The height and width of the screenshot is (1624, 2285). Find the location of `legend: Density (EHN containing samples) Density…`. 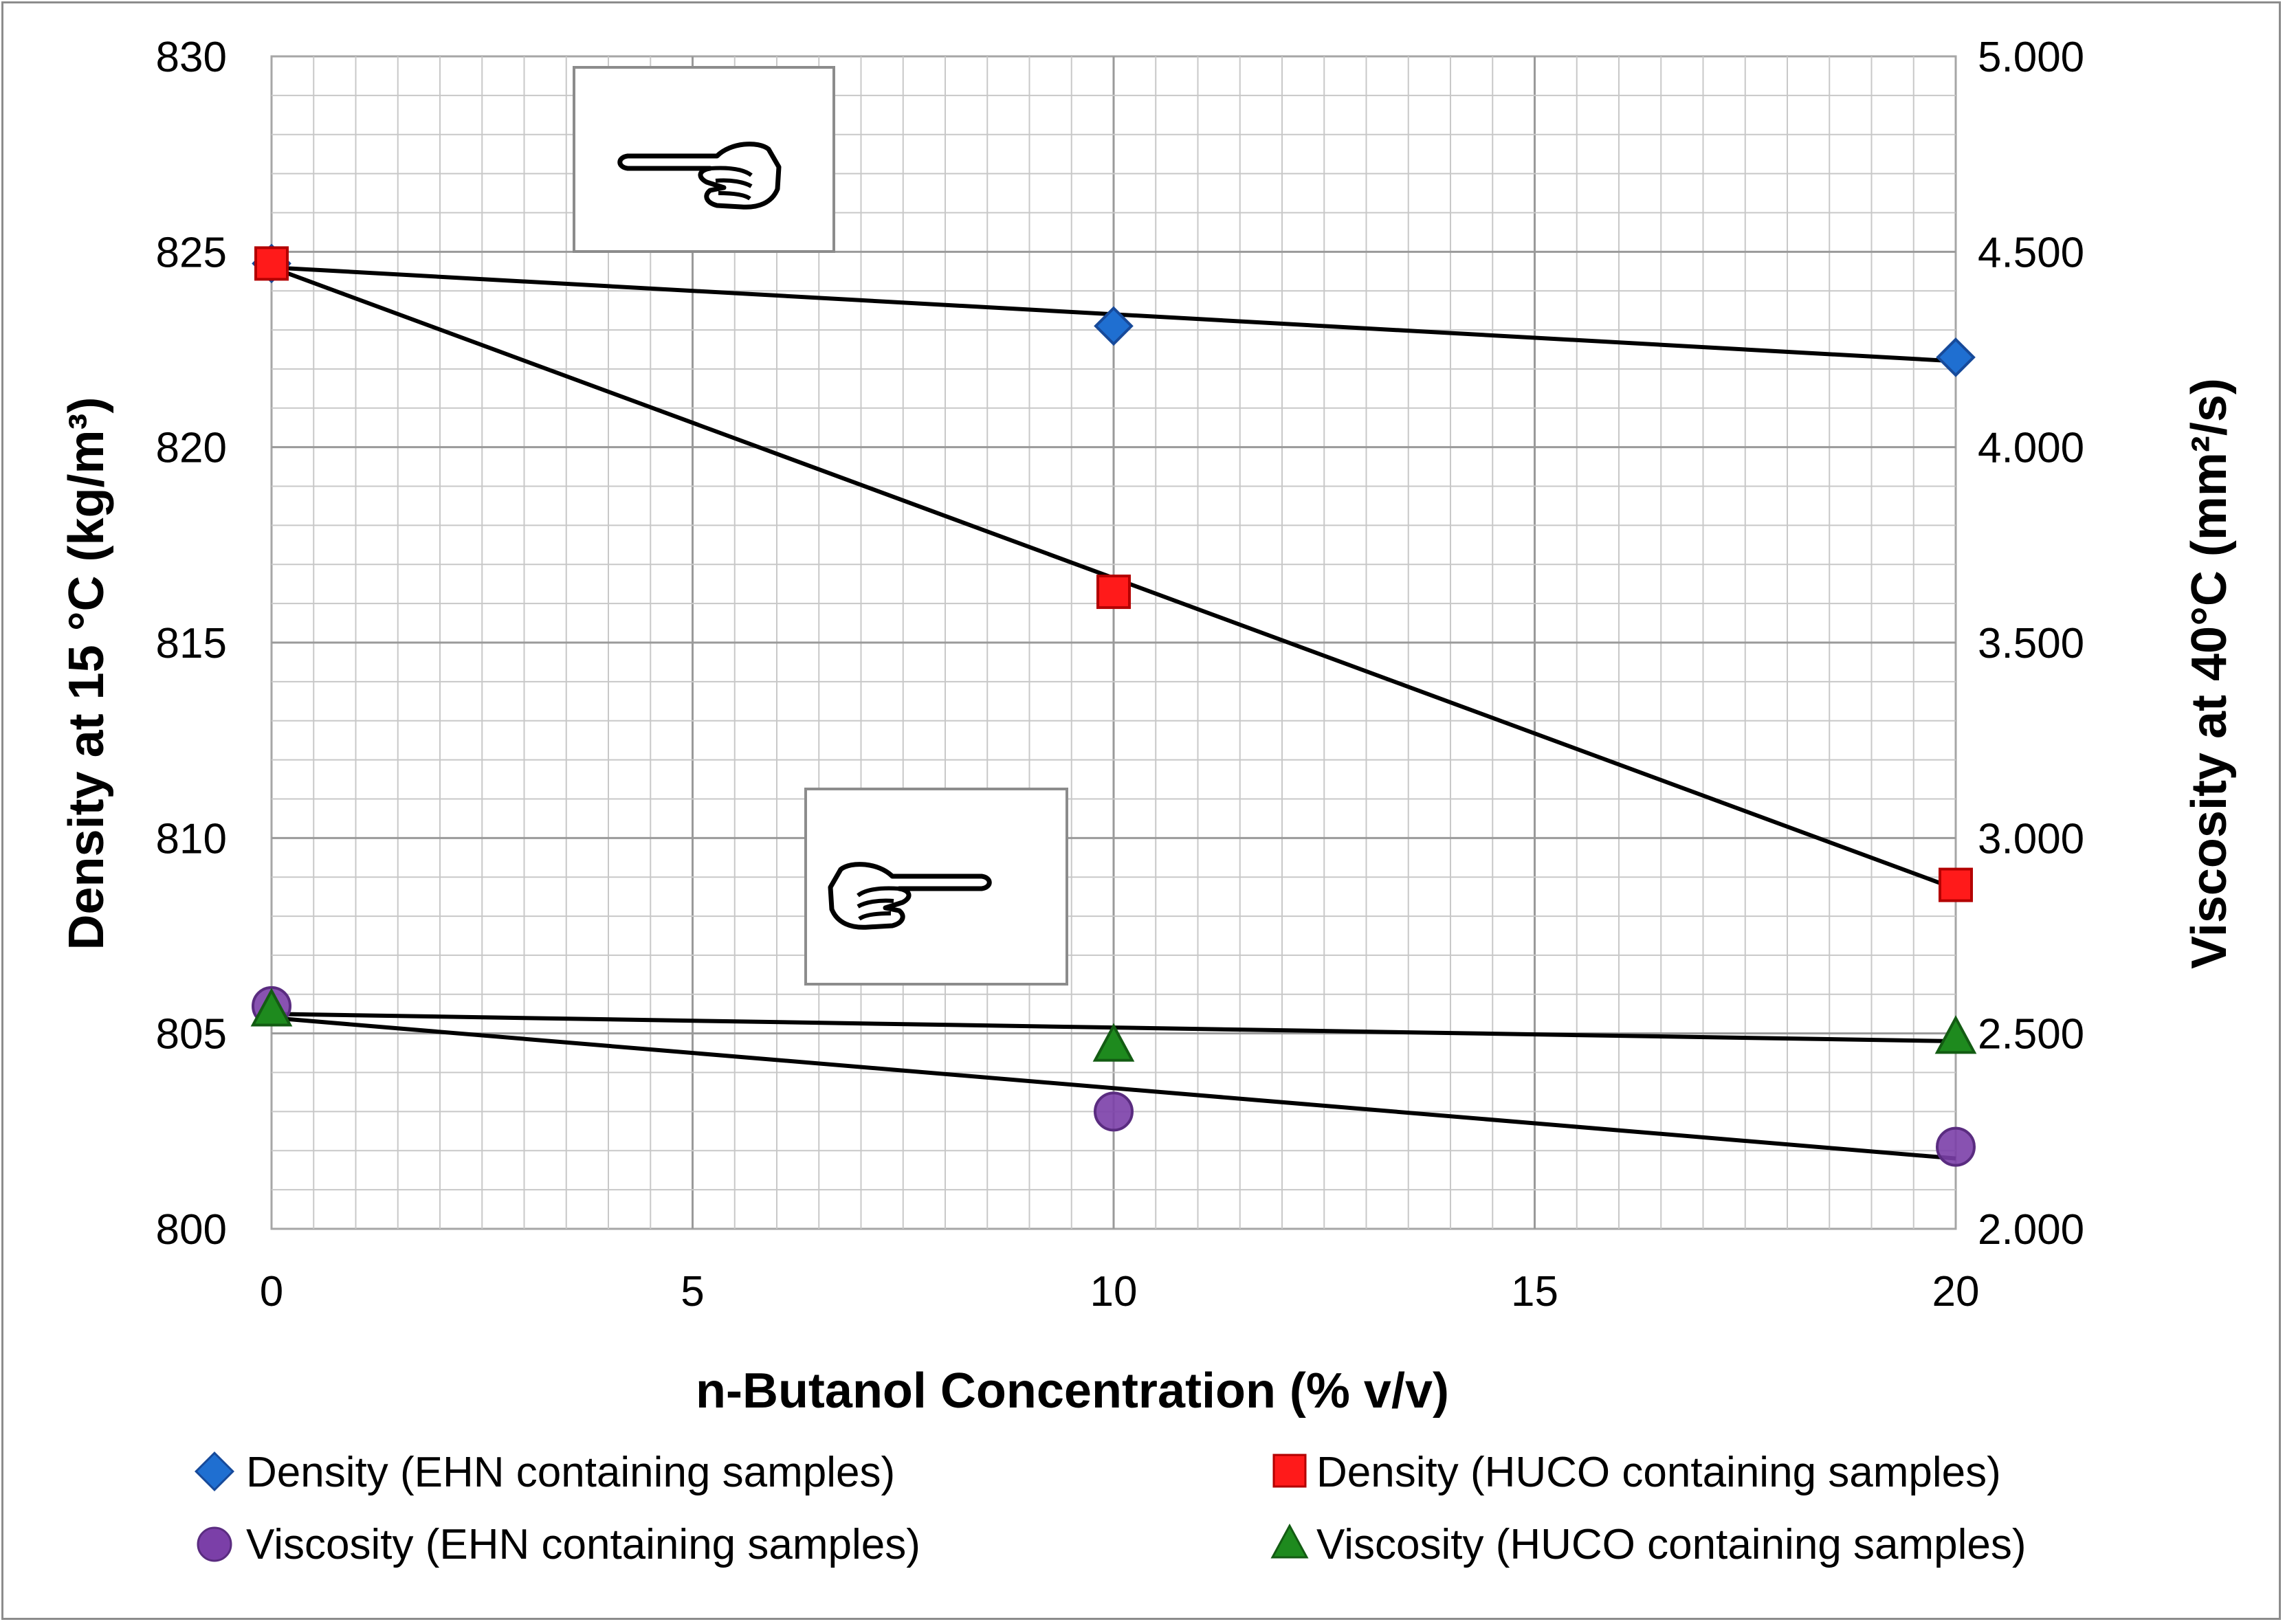

legend: Density (EHN containing samples) Density… is located at coordinates (1111, 1508).